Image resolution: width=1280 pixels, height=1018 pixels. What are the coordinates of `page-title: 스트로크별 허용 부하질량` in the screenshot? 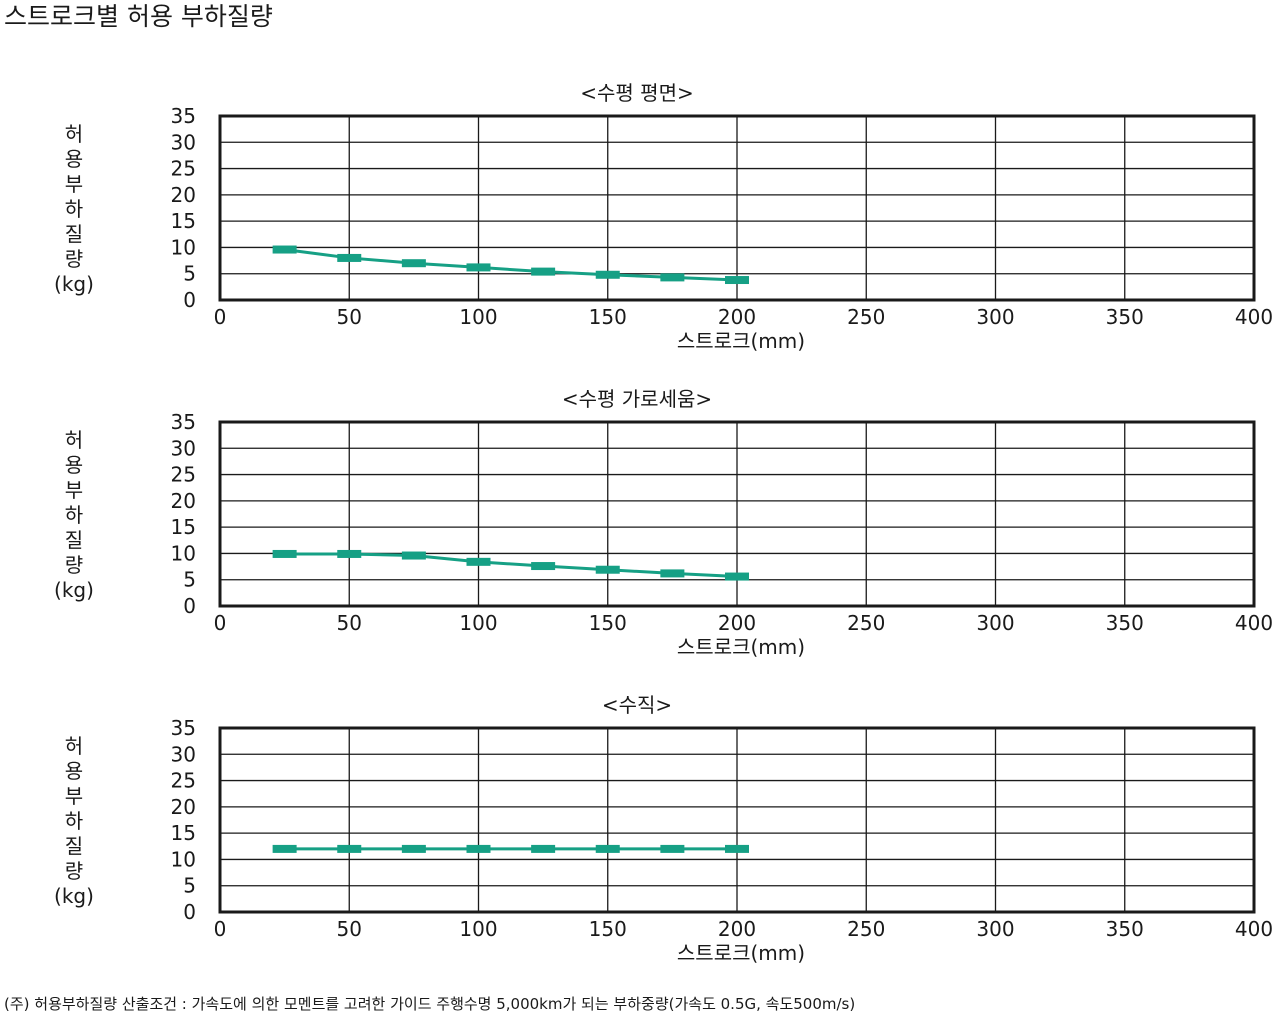 It's located at (138, 16).